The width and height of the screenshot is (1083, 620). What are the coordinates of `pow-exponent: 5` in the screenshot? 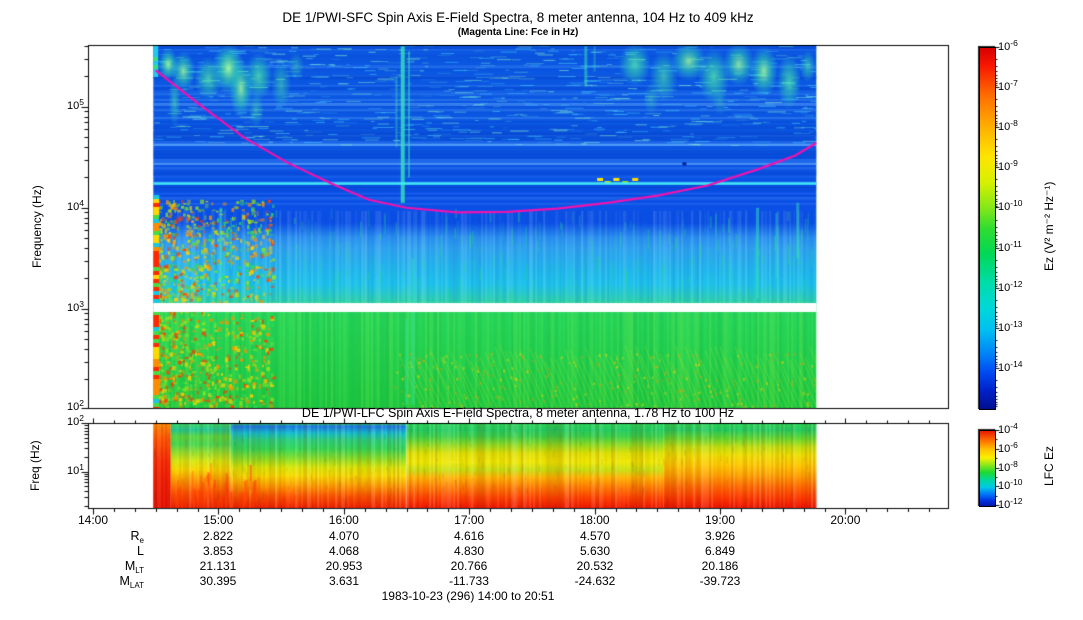 It's located at (81, 101).